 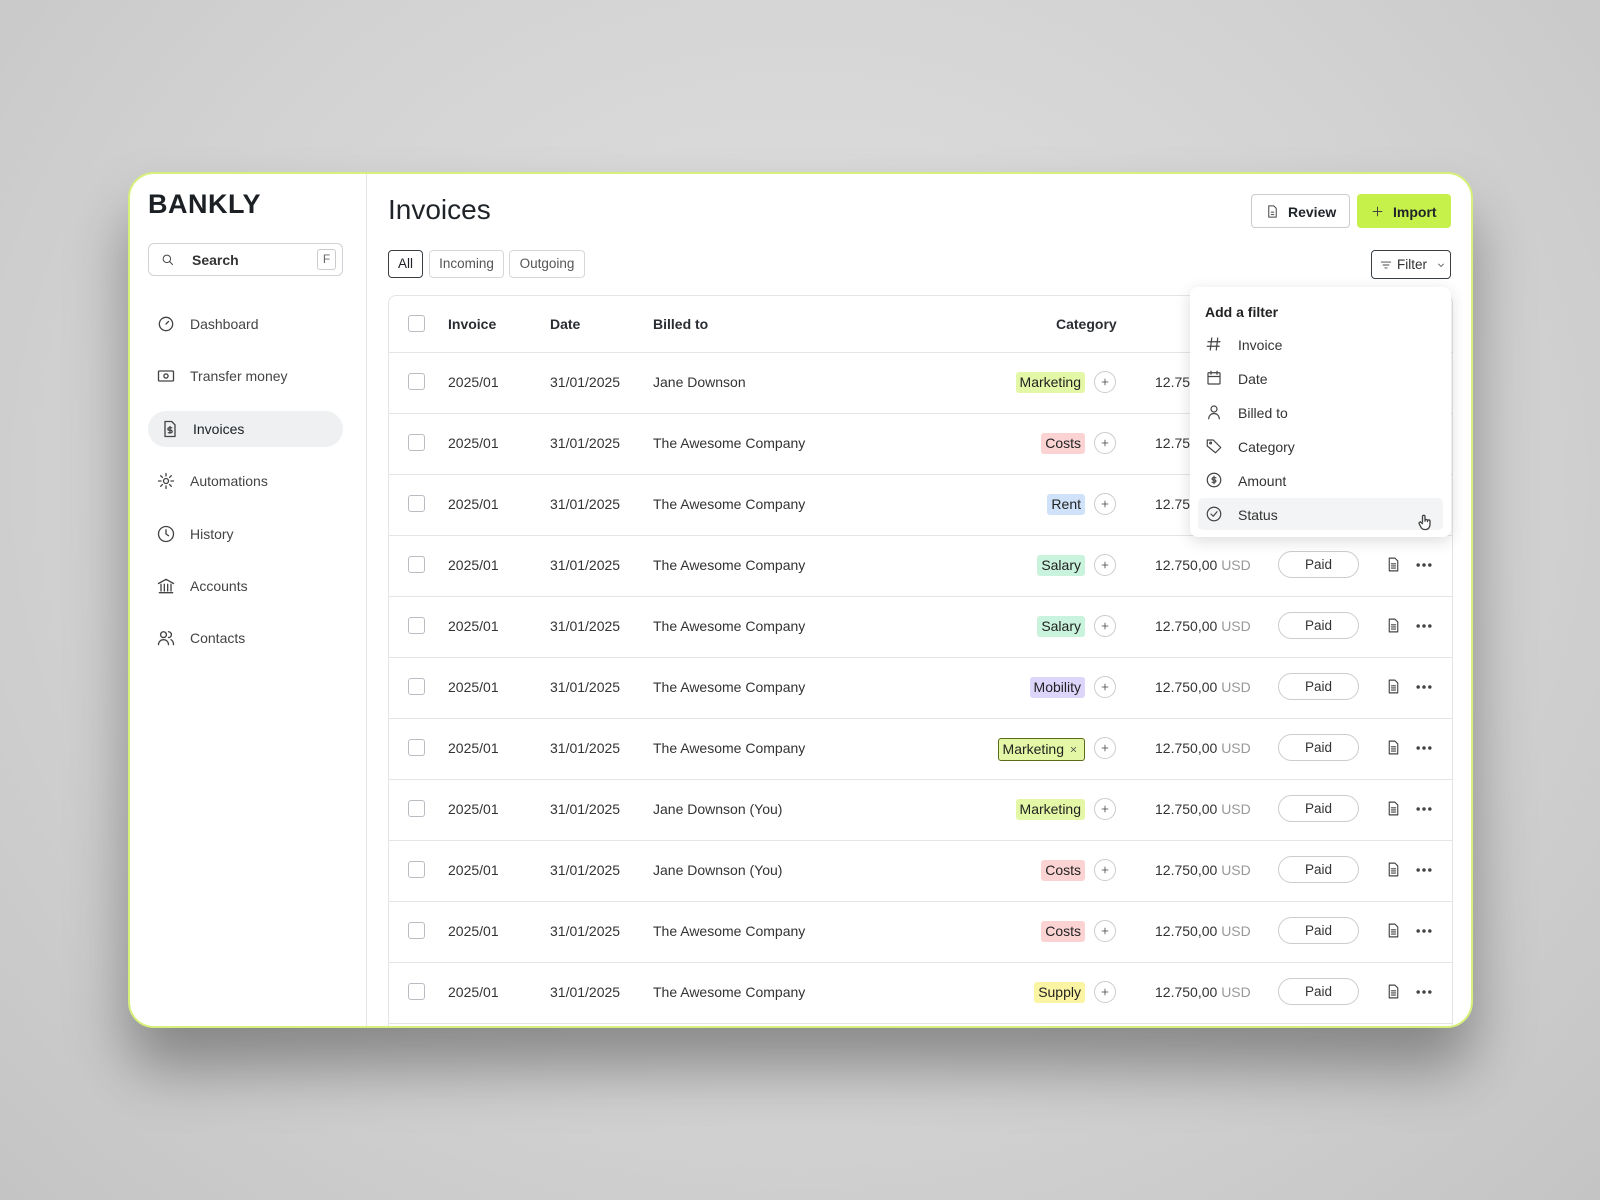 What do you see at coordinates (1320, 378) in the screenshot?
I see `filter-option: Date` at bounding box center [1320, 378].